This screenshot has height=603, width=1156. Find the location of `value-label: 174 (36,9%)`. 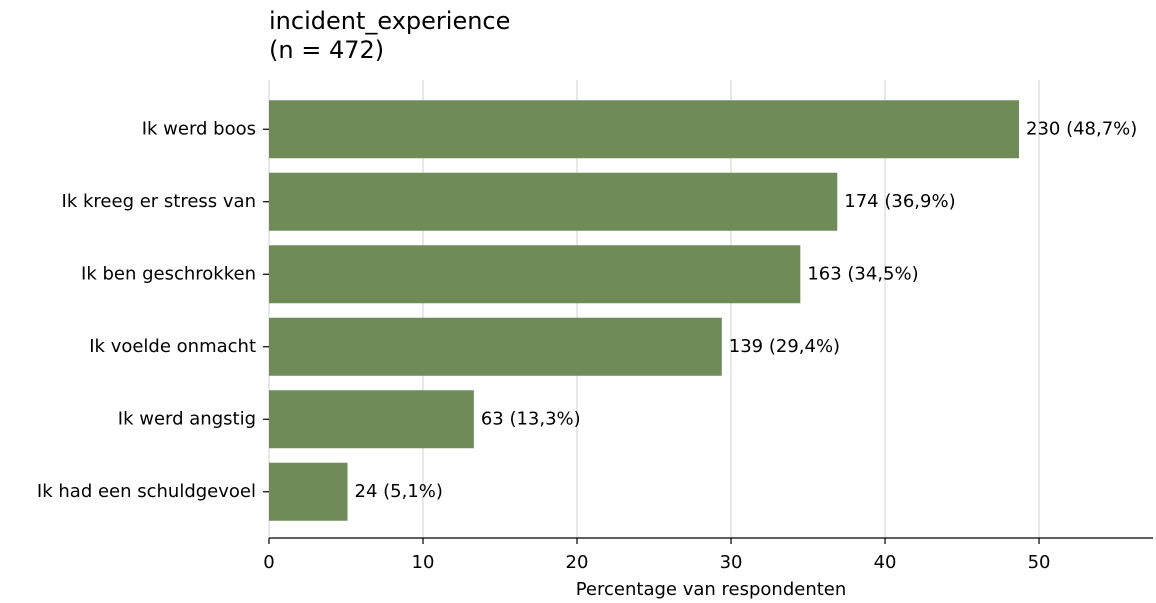

value-label: 174 (36,9%) is located at coordinates (899, 201).